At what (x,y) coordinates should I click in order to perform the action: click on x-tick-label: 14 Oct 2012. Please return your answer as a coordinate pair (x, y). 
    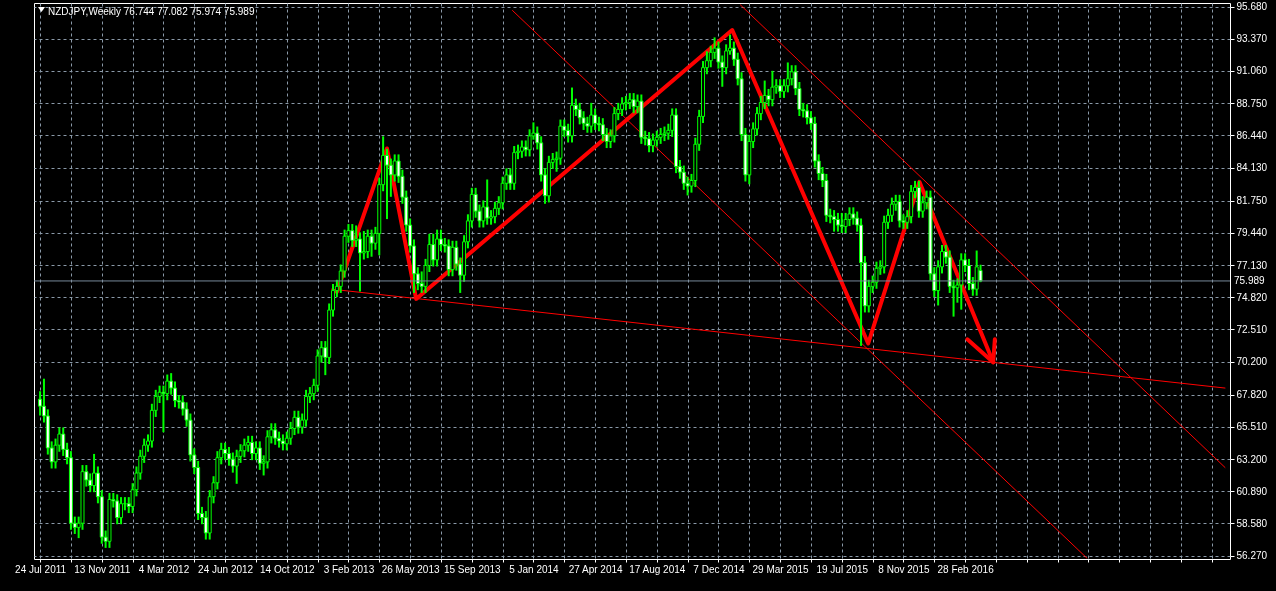
    Looking at the image, I should click on (287, 569).